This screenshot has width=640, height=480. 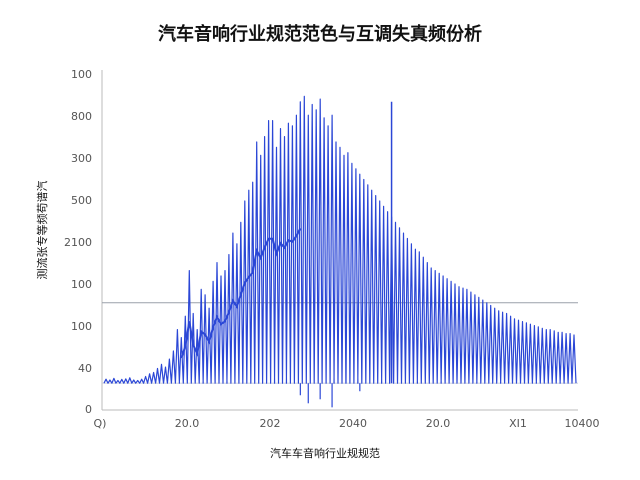 What do you see at coordinates (270, 423) in the screenshot?
I see `x-tick-label: 202` at bounding box center [270, 423].